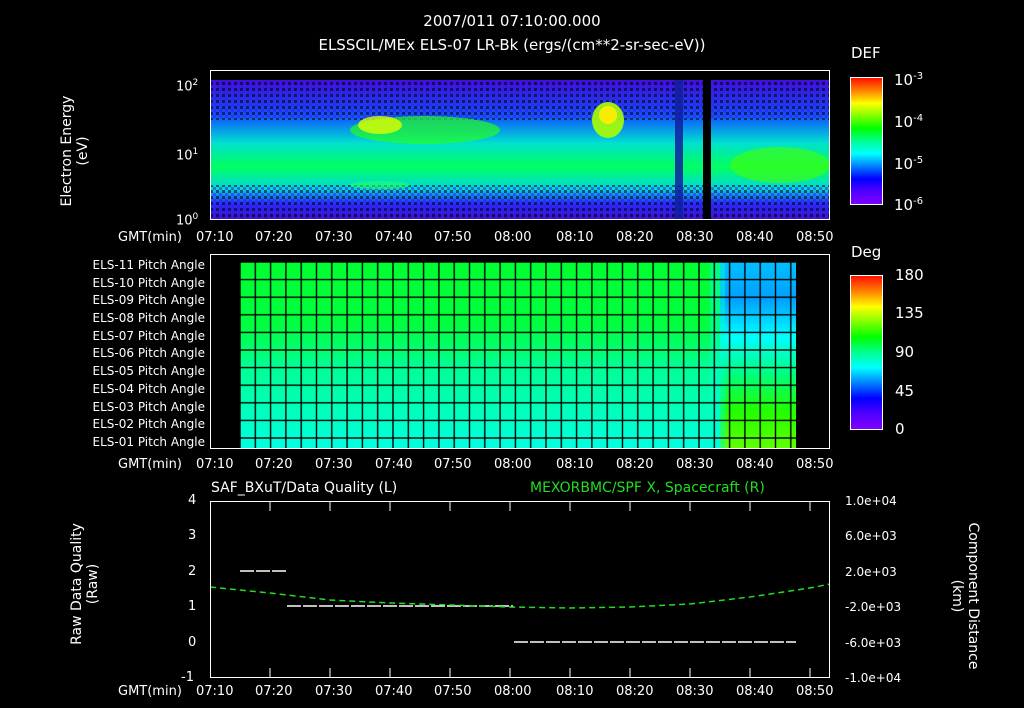 The image size is (1024, 708). What do you see at coordinates (187, 677) in the screenshot?
I see `ytick-left-neg1: -1` at bounding box center [187, 677].